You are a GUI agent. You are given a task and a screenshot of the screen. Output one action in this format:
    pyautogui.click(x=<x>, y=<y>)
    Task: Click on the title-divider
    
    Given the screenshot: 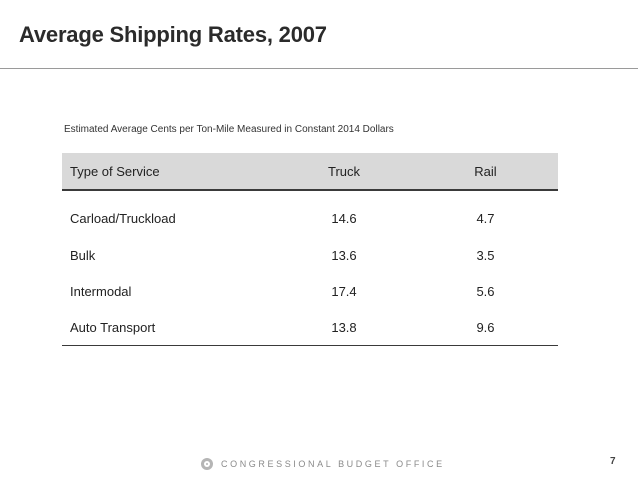 What is the action you would take?
    pyautogui.click(x=319, y=68)
    